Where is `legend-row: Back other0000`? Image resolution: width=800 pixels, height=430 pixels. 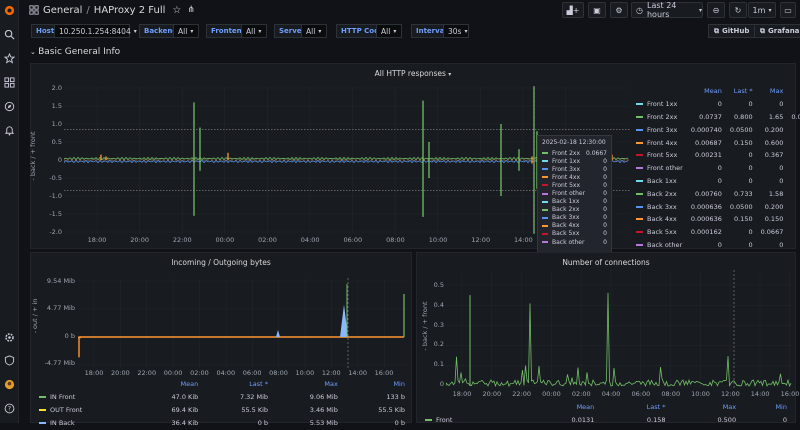 legend-row: Back other0000 is located at coordinates (716, 245).